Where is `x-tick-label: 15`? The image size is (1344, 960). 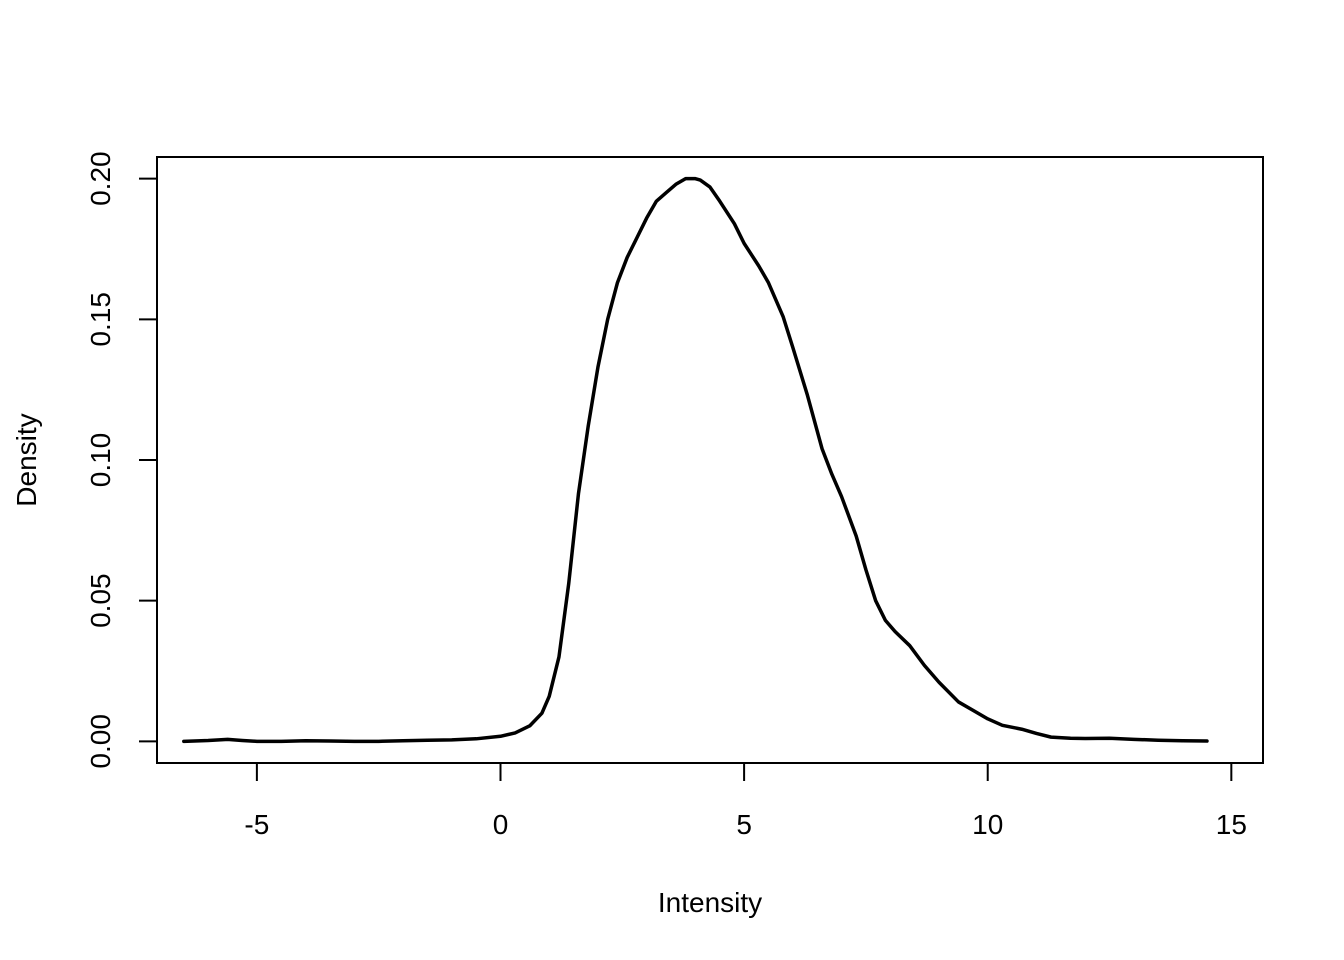
x-tick-label: 15 is located at coordinates (1231, 824).